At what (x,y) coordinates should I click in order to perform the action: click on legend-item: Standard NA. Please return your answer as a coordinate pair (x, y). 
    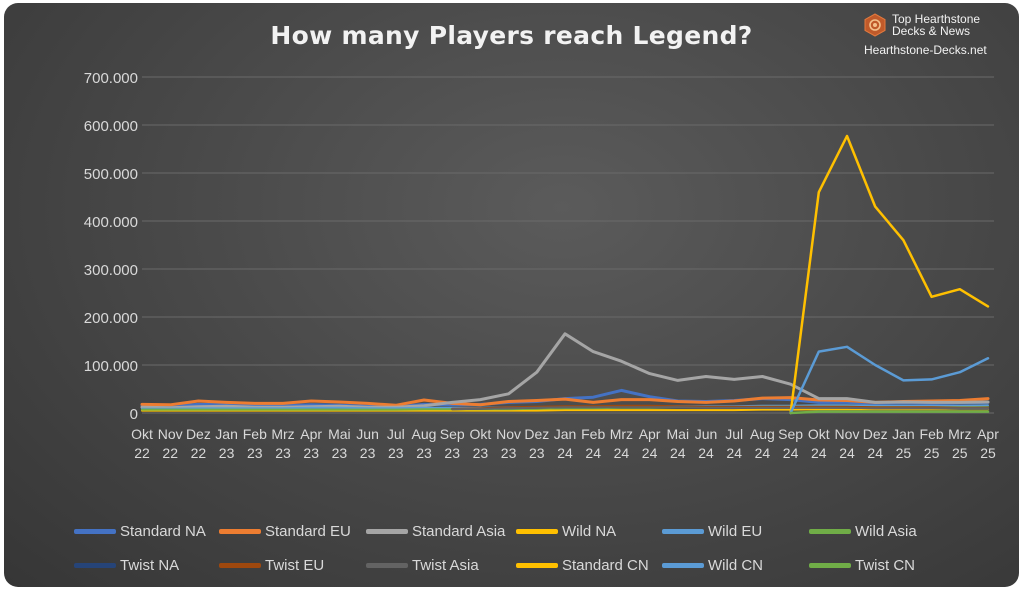
    Looking at the image, I should click on (140, 531).